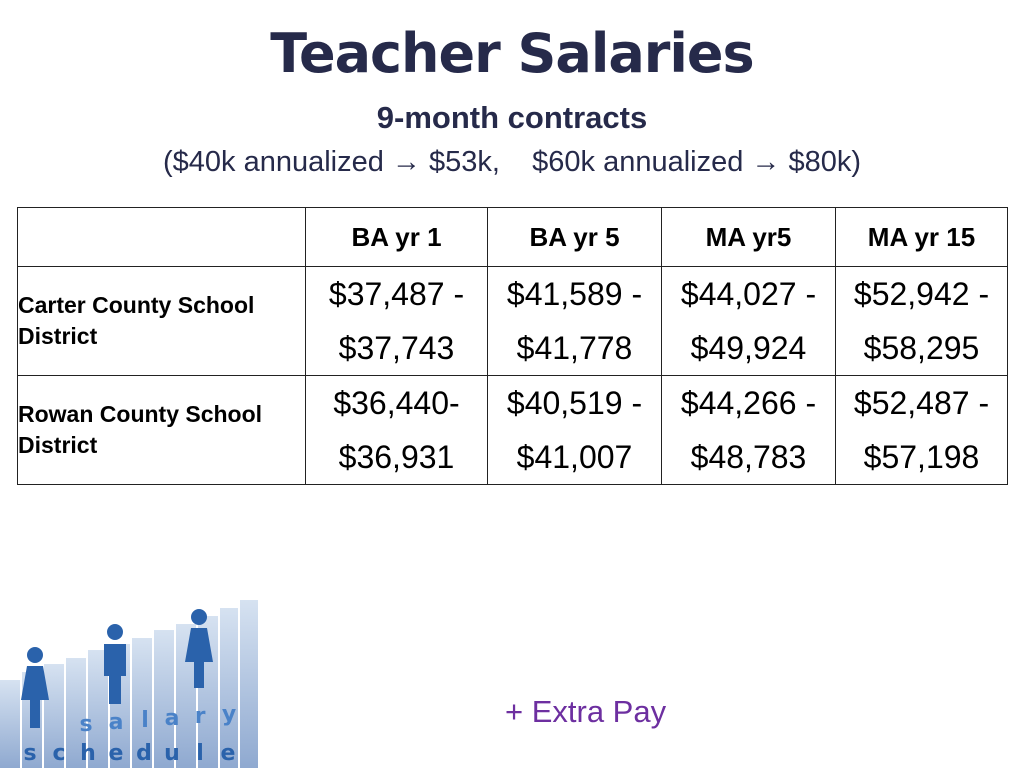  I want to click on logo-letters: s a l a r y s c h e d u l e, so click(129, 734).